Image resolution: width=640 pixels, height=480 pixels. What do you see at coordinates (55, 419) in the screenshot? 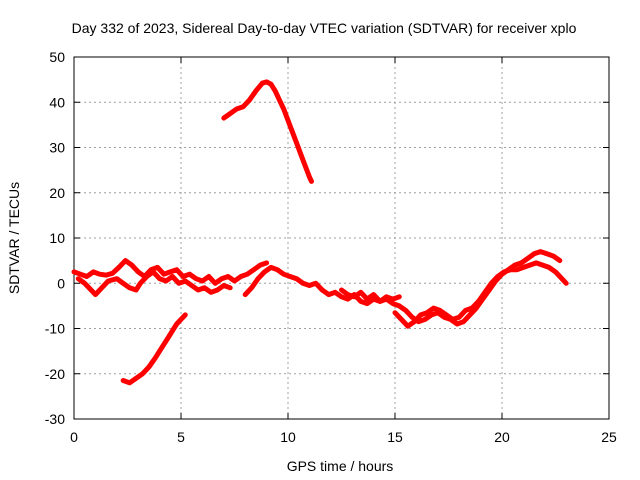
I see `y-tick-label: -30` at bounding box center [55, 419].